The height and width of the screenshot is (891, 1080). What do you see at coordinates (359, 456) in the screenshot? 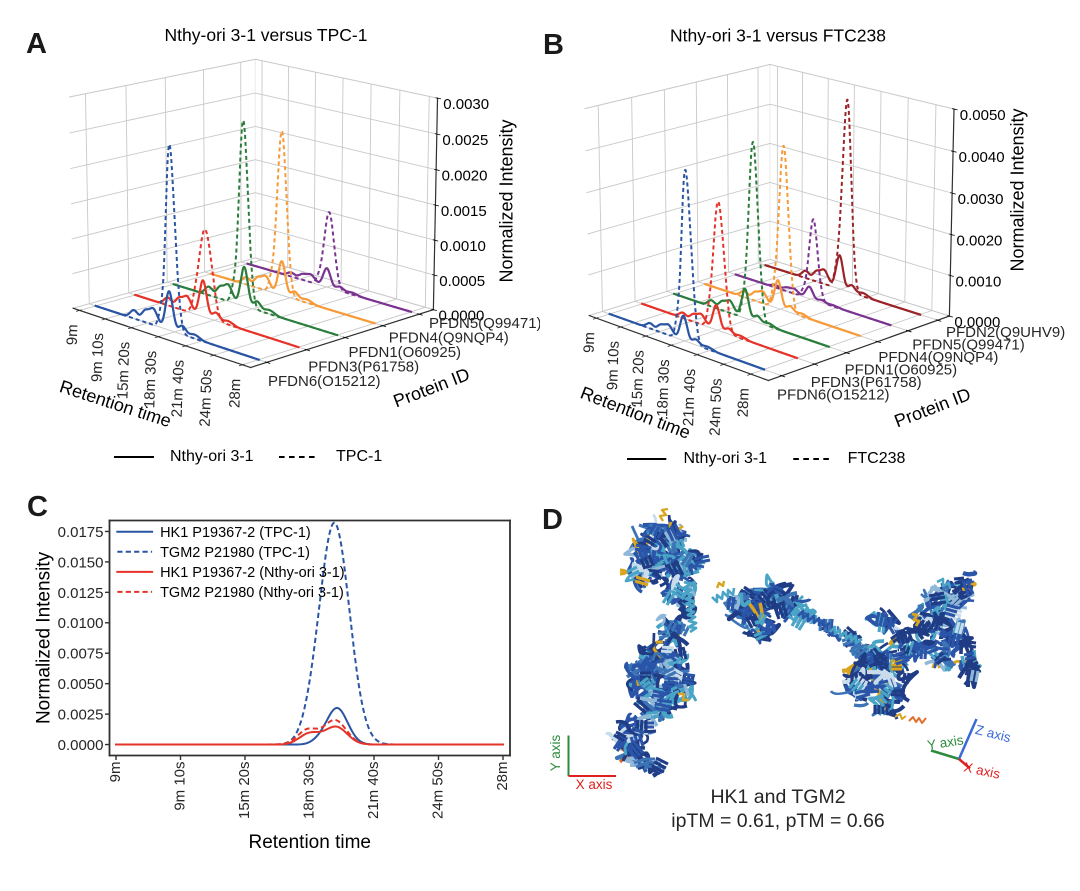
I see `svg-text: TPC-1` at bounding box center [359, 456].